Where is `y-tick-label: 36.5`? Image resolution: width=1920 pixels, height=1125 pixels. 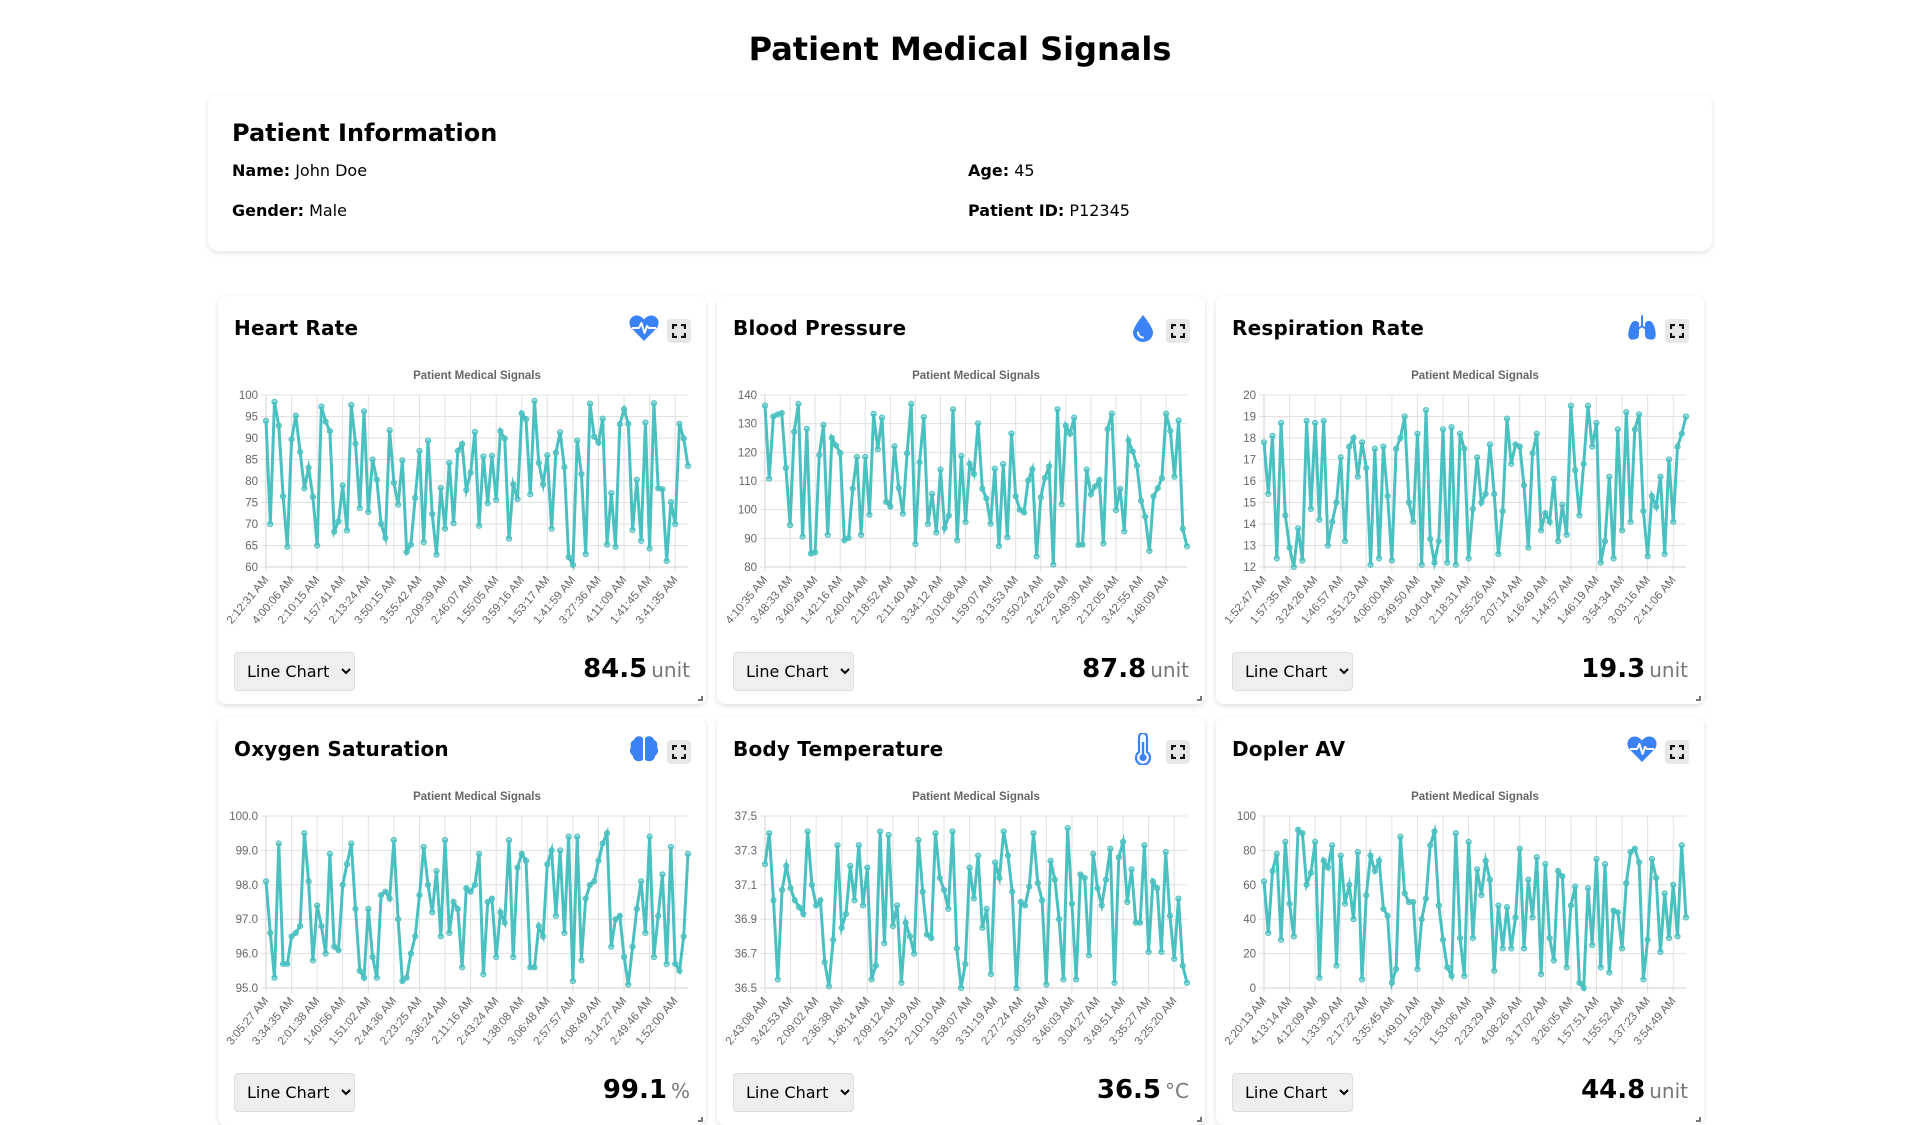
y-tick-label: 36.5 is located at coordinates (746, 989).